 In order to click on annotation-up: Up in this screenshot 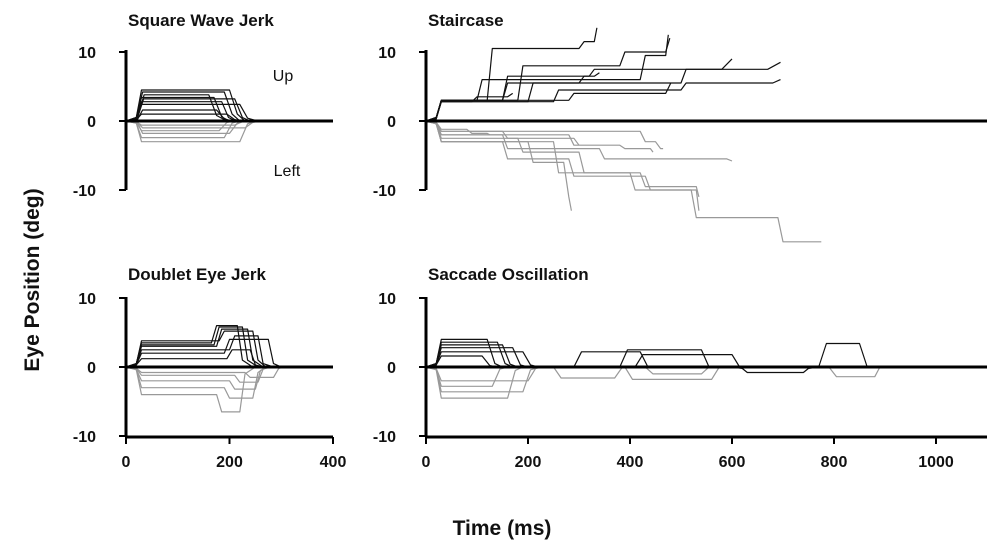, I will do `click(283, 76)`.